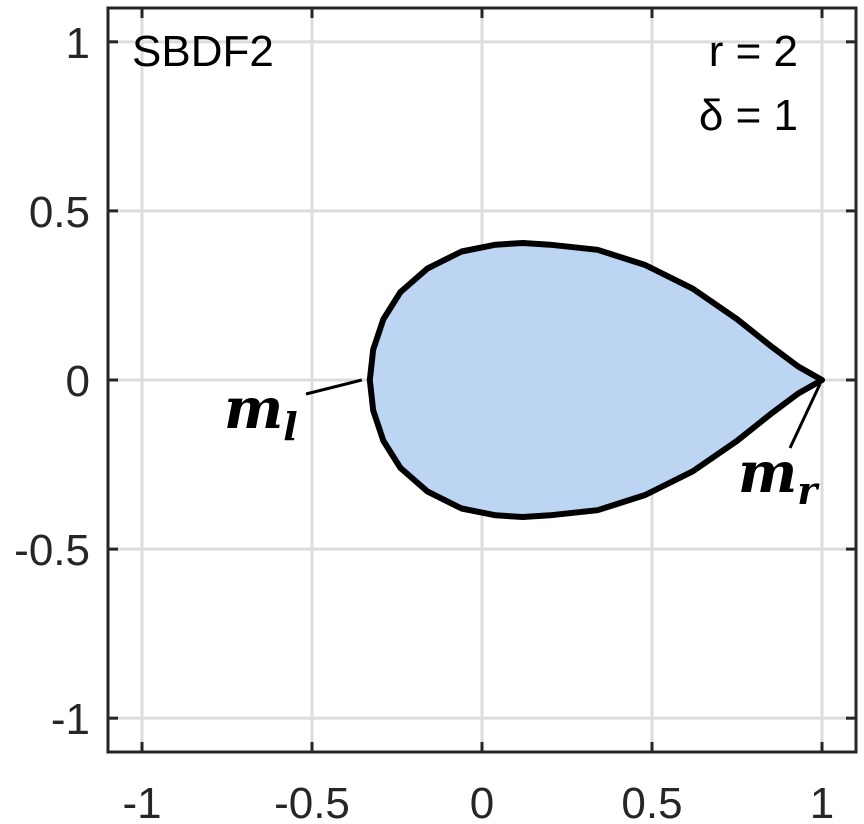 The image size is (864, 824). I want to click on marker-right-leader, so click(805, 416).